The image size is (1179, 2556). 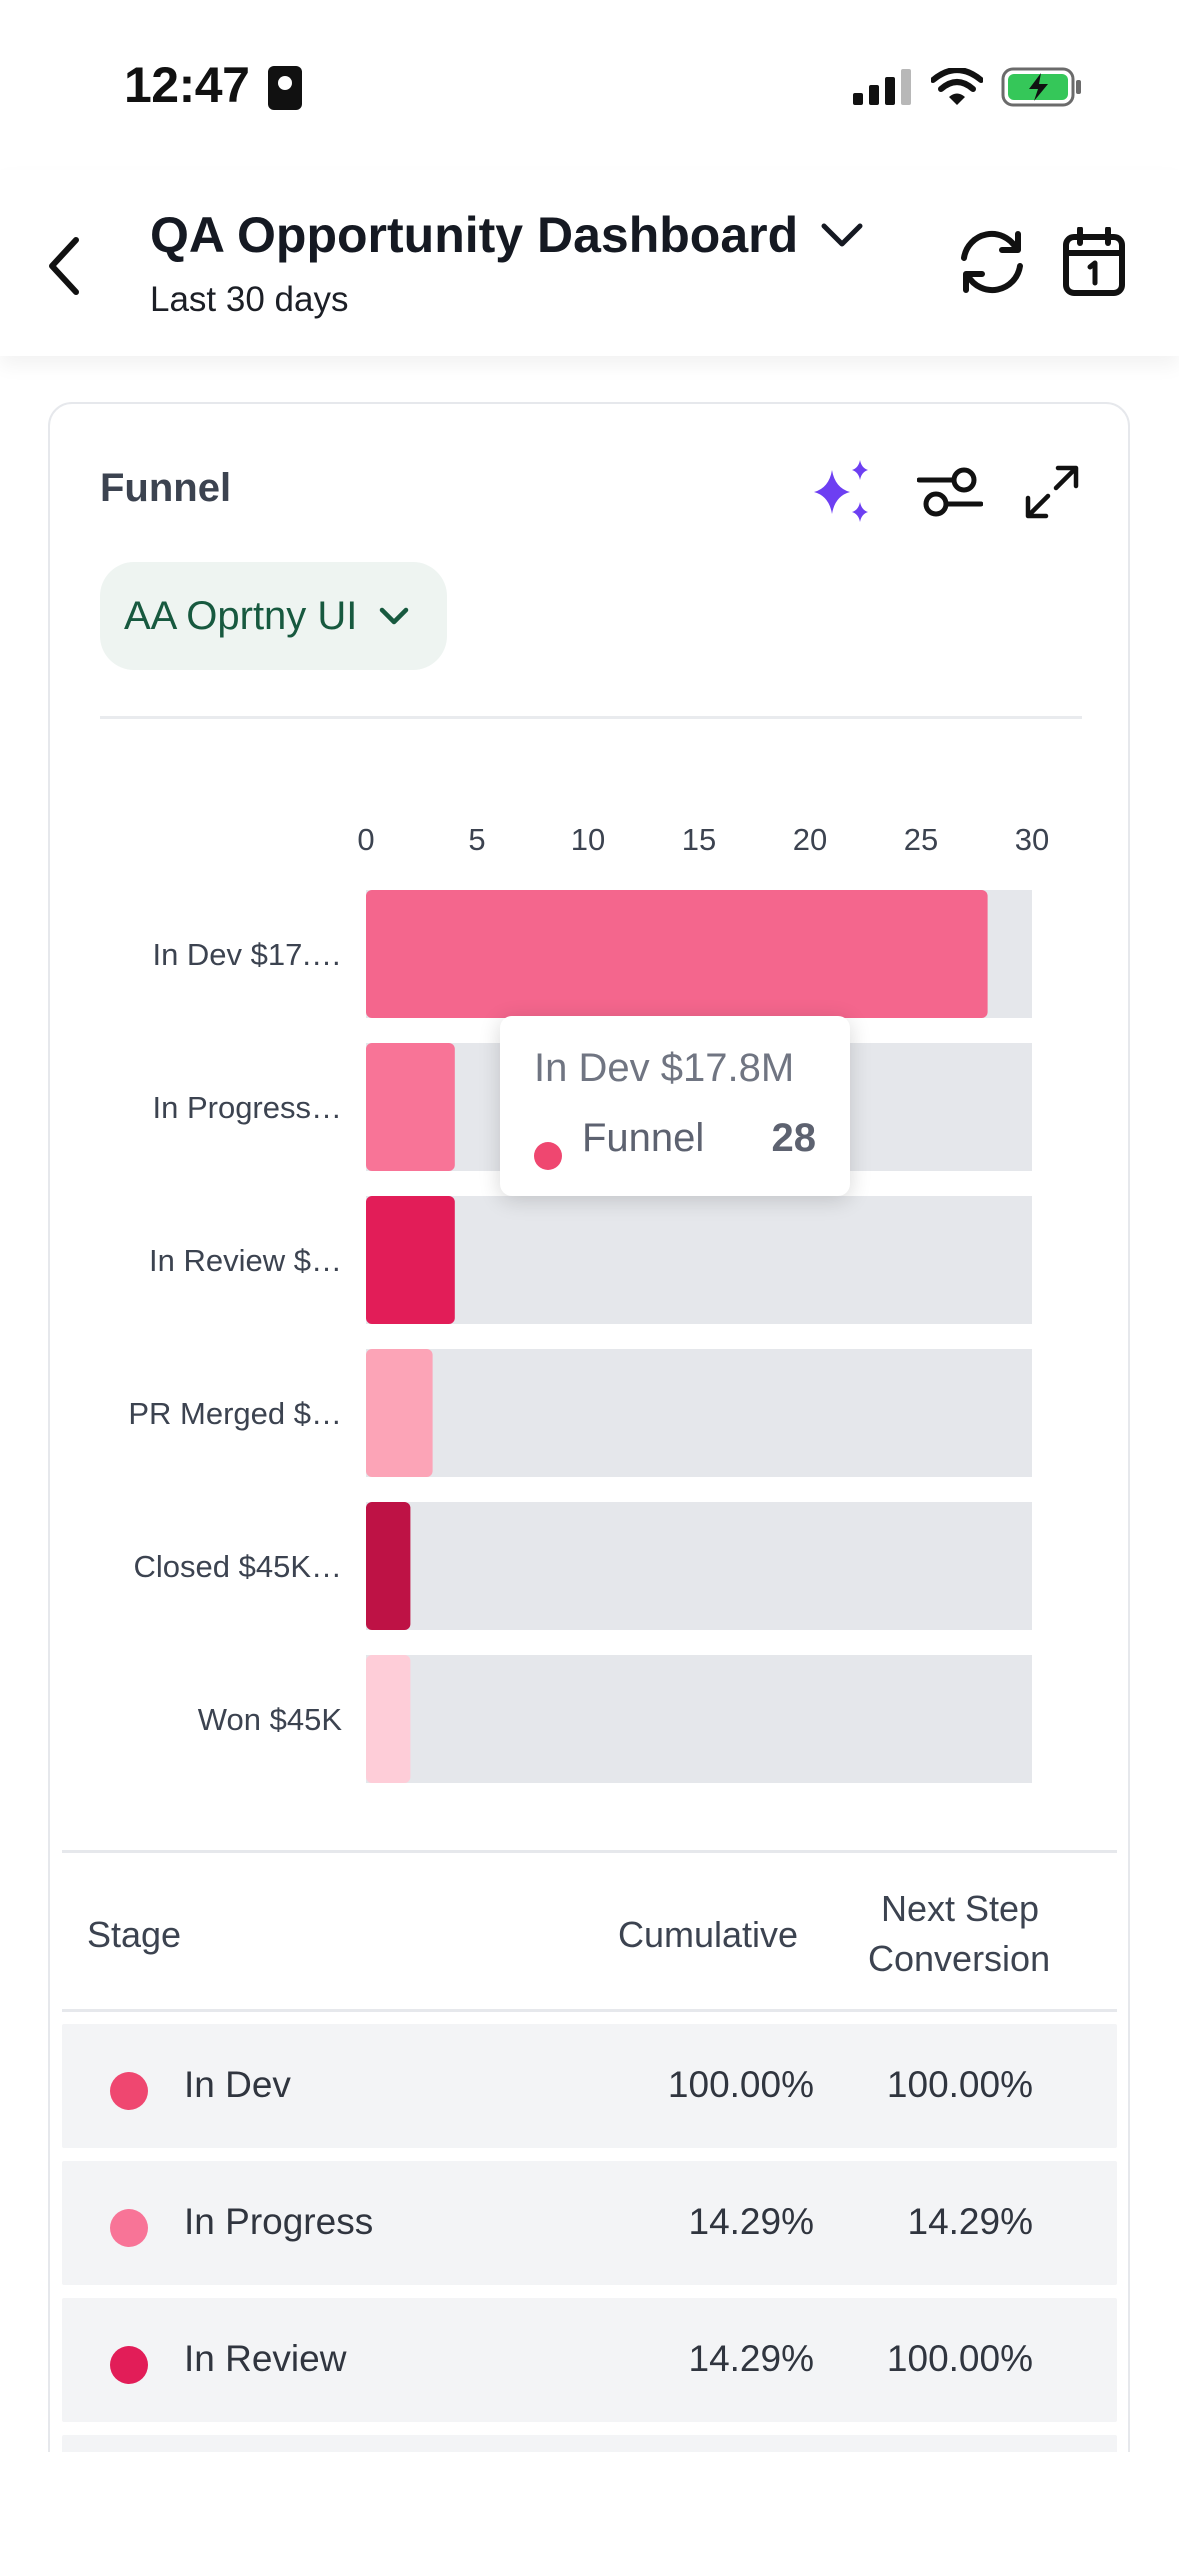 What do you see at coordinates (882, 87) in the screenshot?
I see `signal-icon` at bounding box center [882, 87].